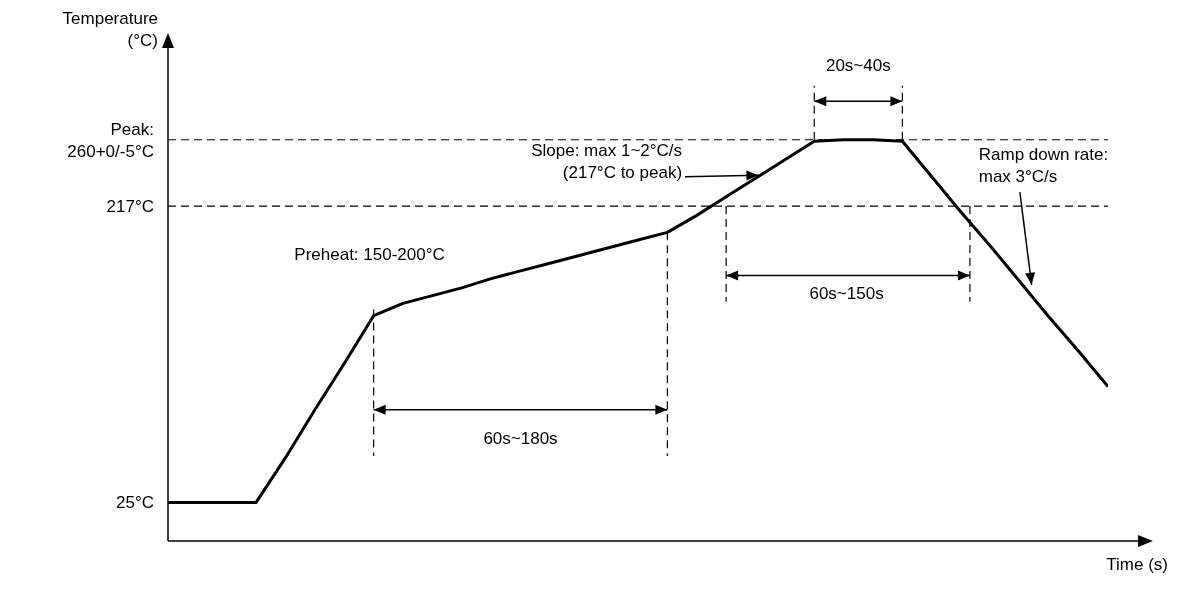 The height and width of the screenshot is (599, 1186). What do you see at coordinates (109, 30) in the screenshot?
I see `y-axis-title: Temperature (°C)` at bounding box center [109, 30].